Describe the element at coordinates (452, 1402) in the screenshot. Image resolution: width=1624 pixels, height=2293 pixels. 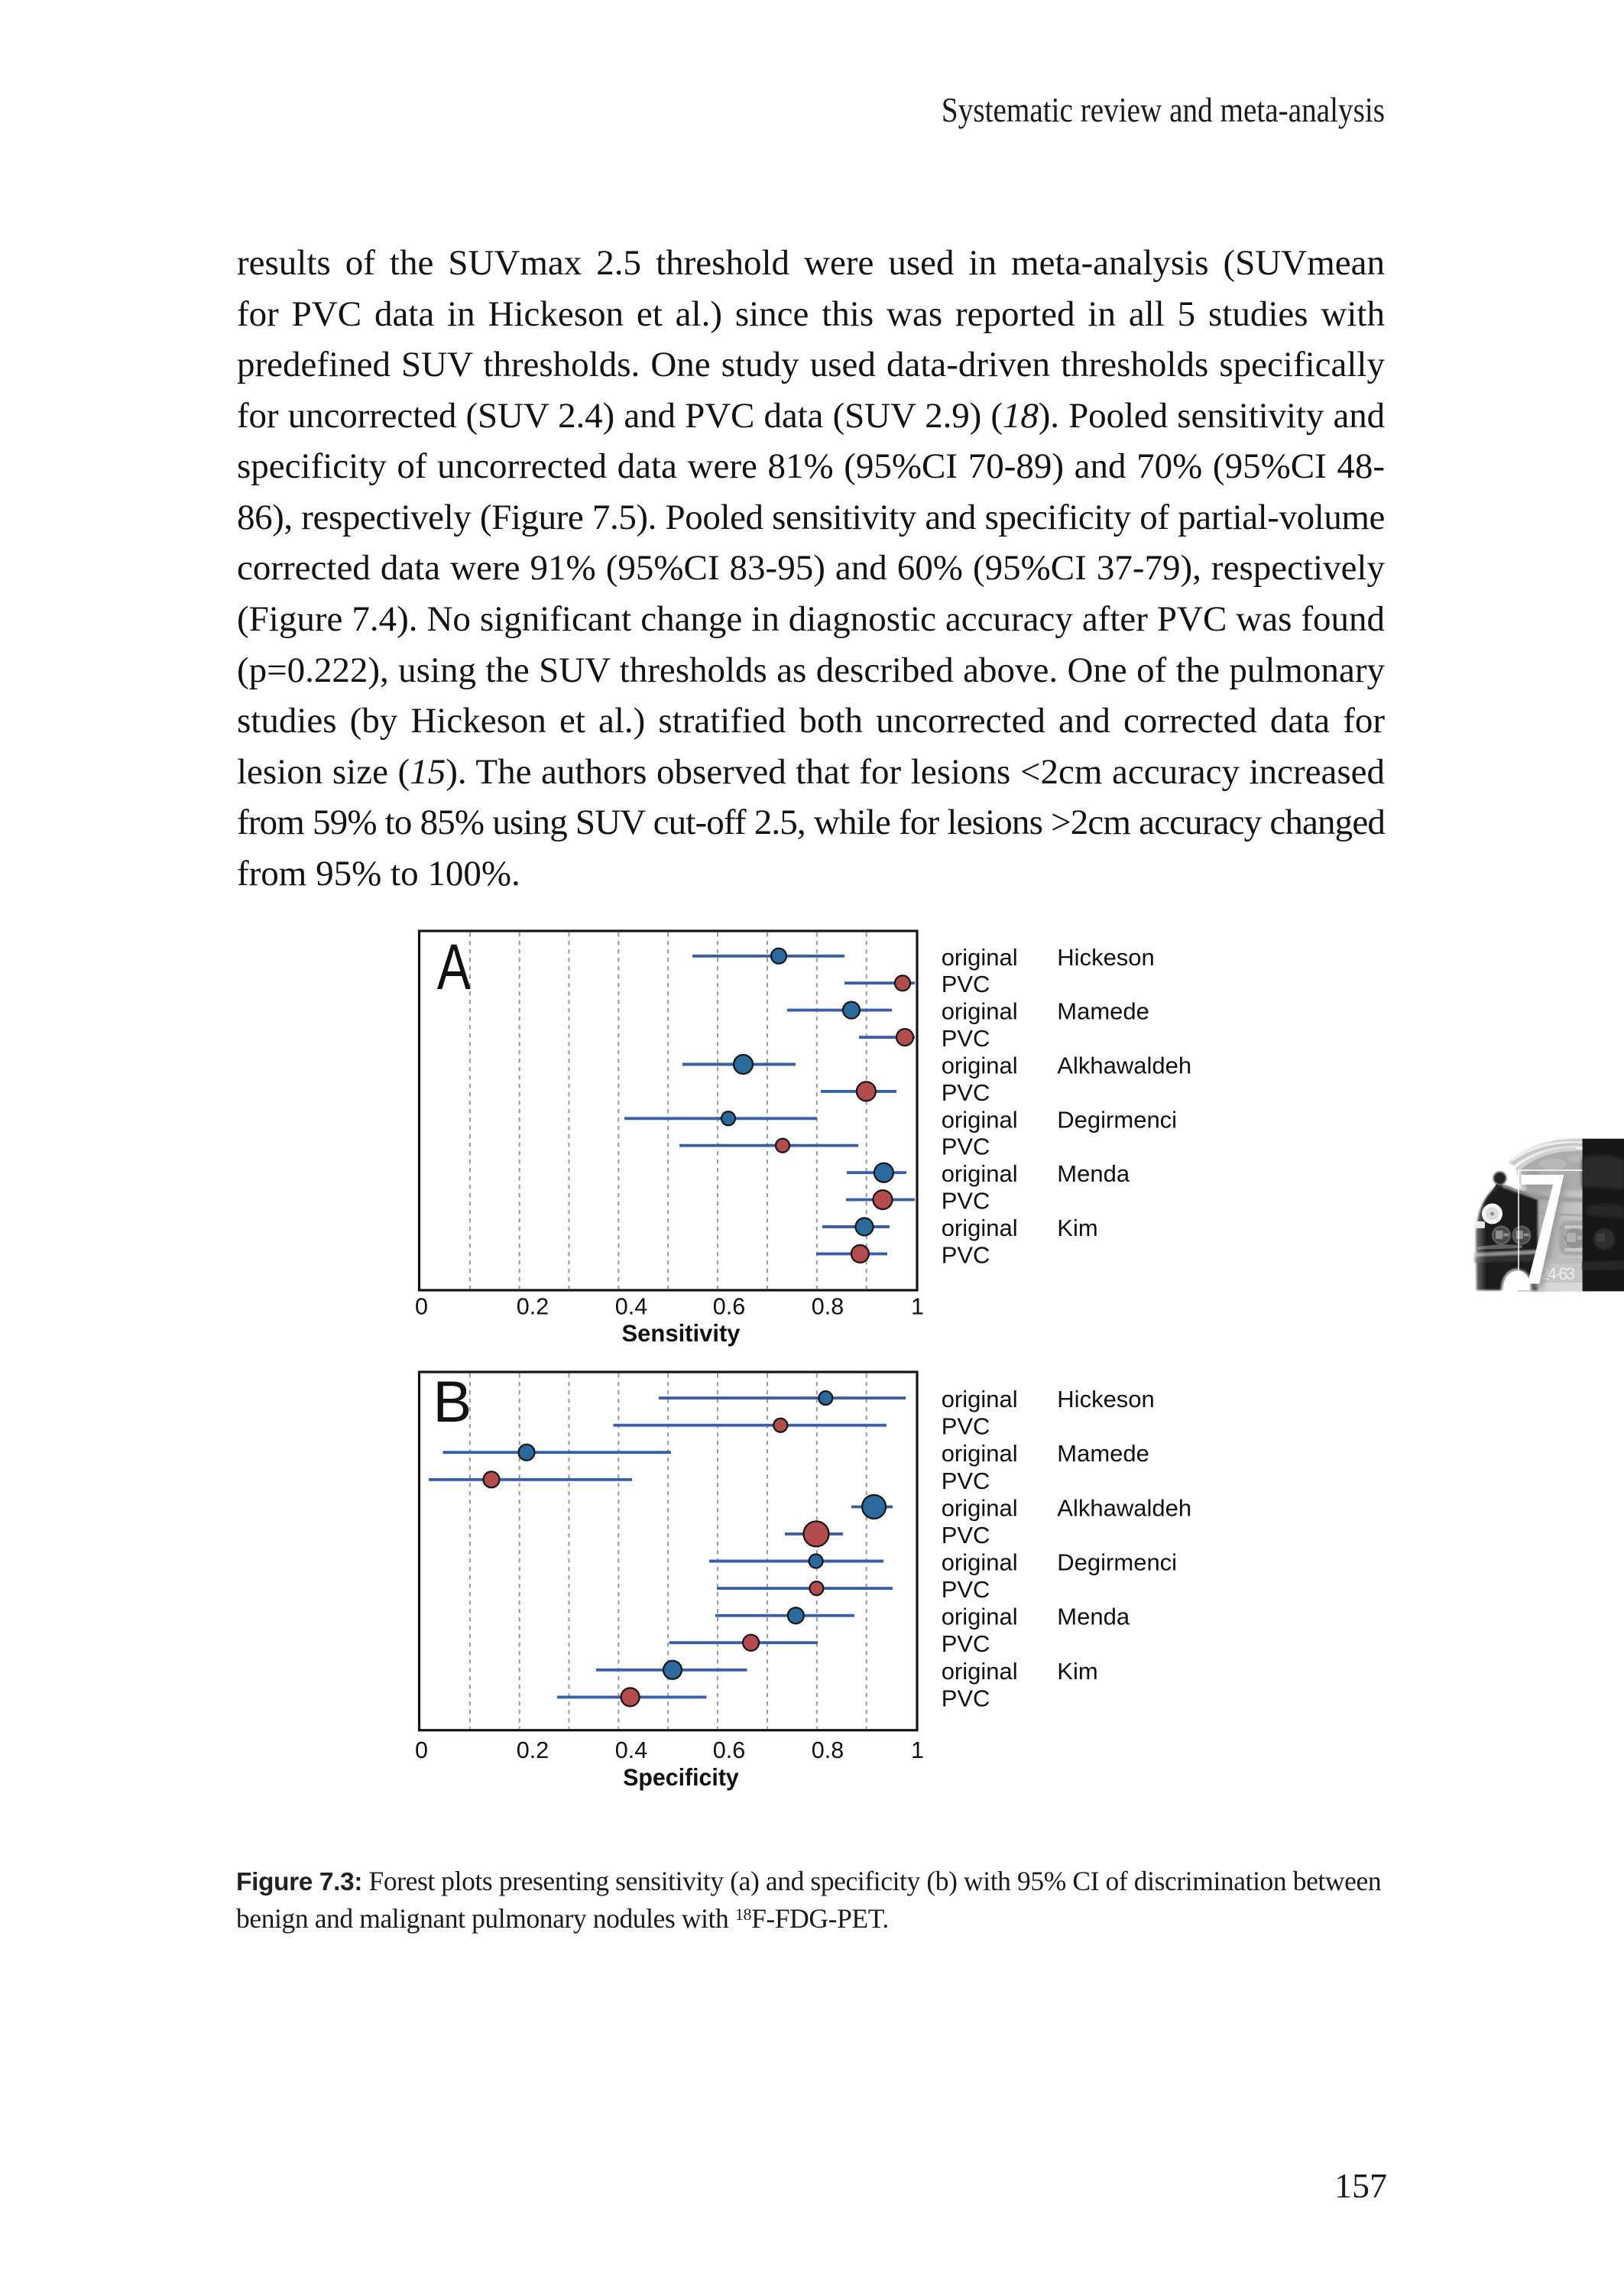
I see `svg-text: B` at that location.